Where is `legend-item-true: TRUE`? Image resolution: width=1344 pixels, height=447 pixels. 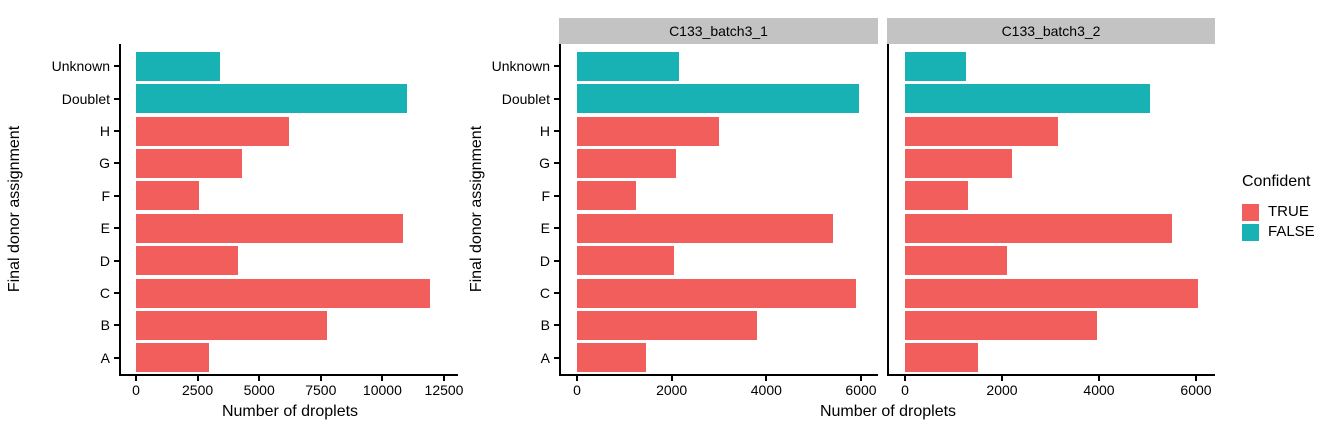
legend-item-true: TRUE is located at coordinates (1278, 212).